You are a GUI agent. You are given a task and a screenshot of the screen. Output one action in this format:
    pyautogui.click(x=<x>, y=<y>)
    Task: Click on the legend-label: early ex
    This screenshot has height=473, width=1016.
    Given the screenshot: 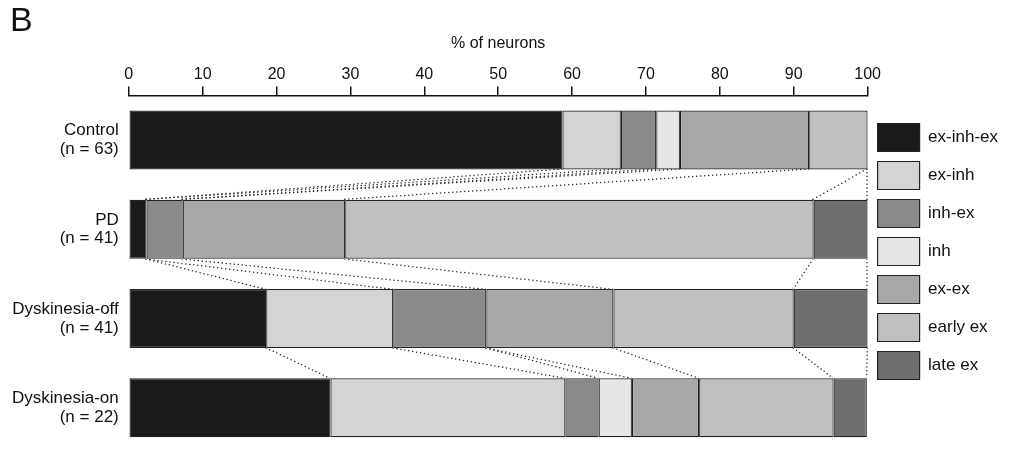 What is the action you would take?
    pyautogui.click(x=958, y=327)
    